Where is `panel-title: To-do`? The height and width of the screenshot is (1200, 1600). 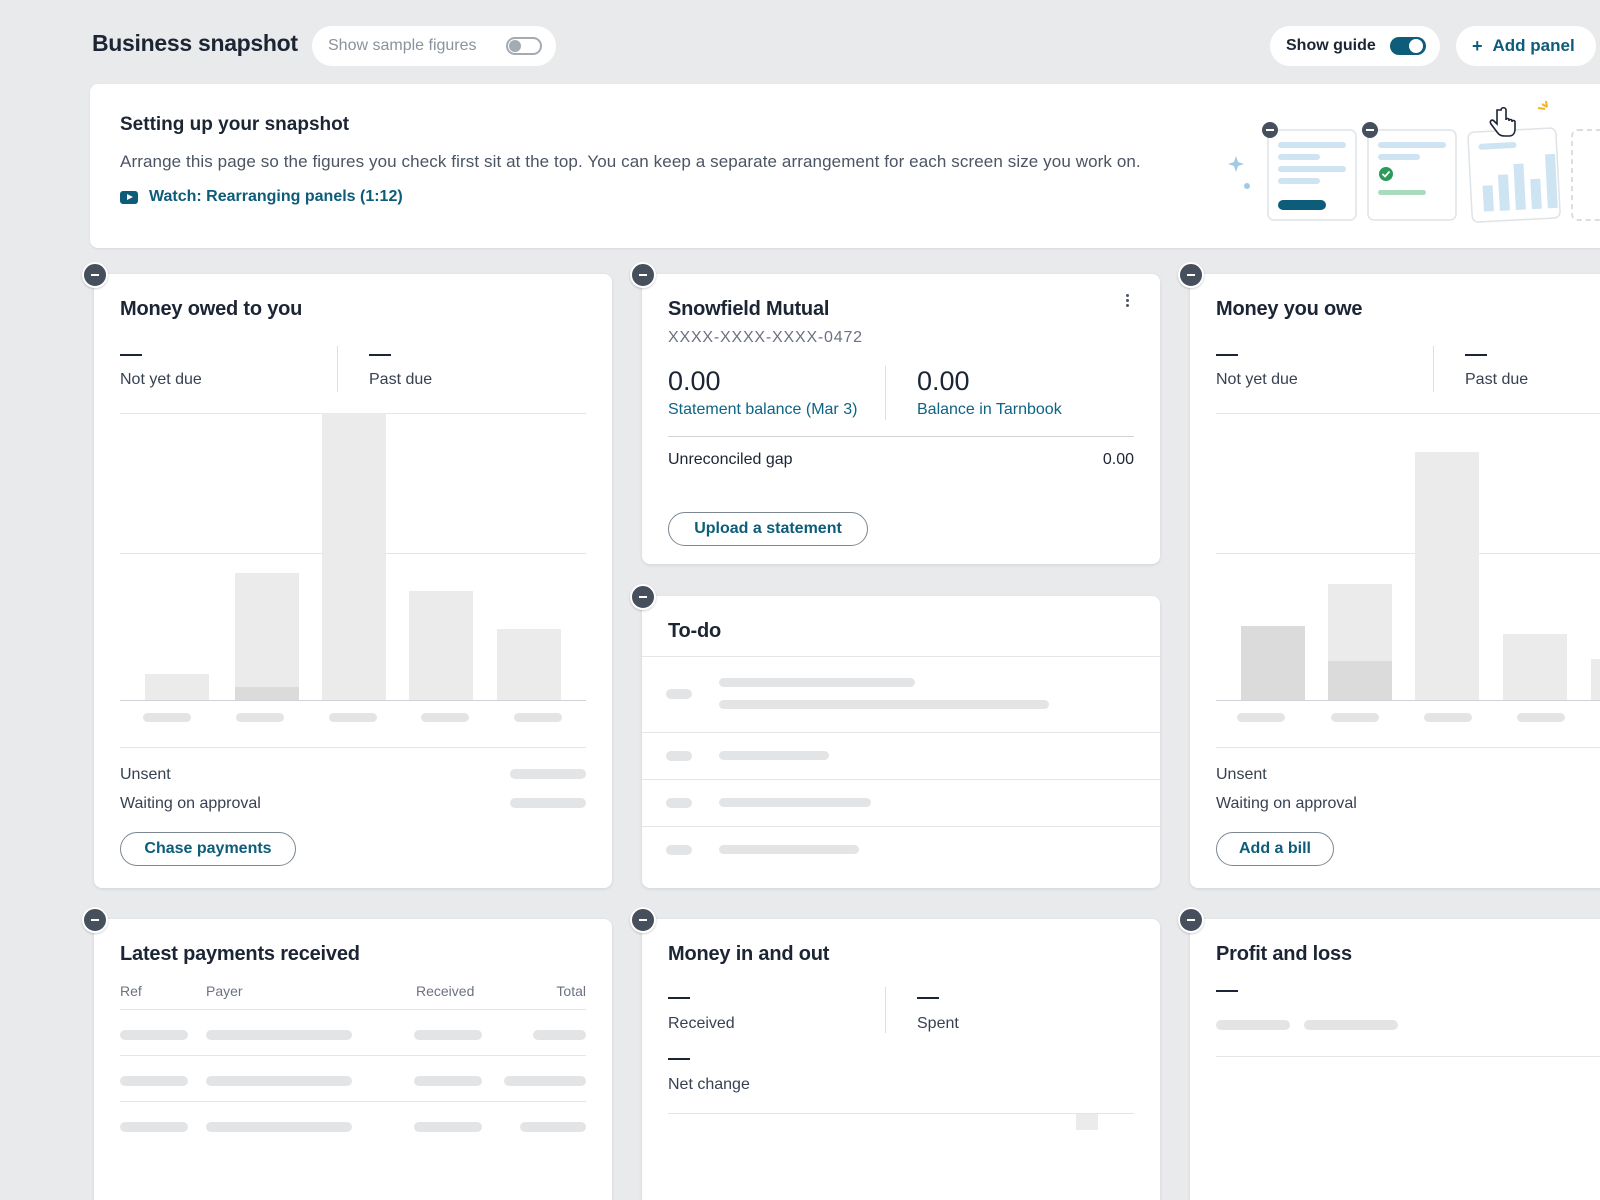
panel-title: To-do is located at coordinates (695, 631).